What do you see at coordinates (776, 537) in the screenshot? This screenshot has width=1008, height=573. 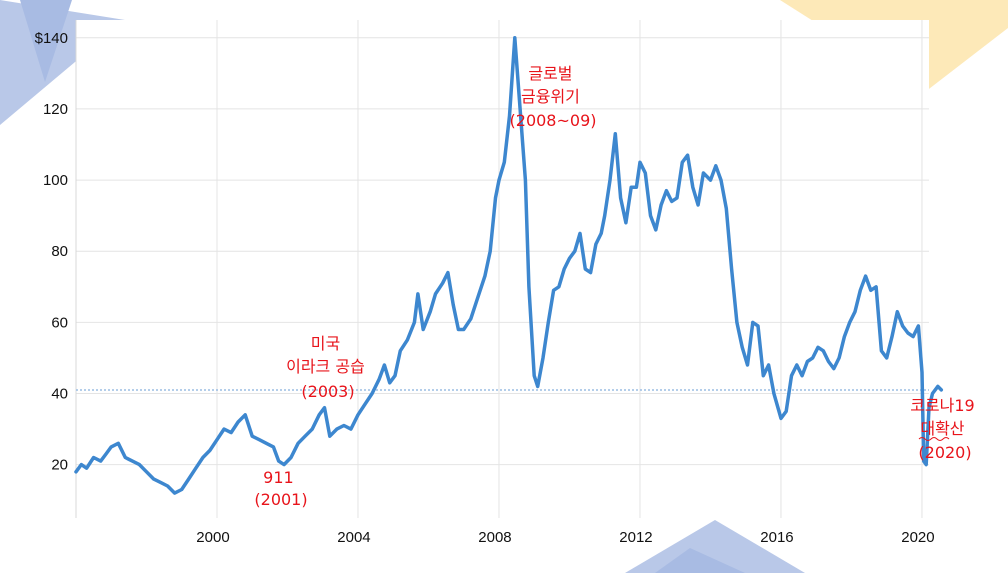 I see `x-tick-label: 2016` at bounding box center [776, 537].